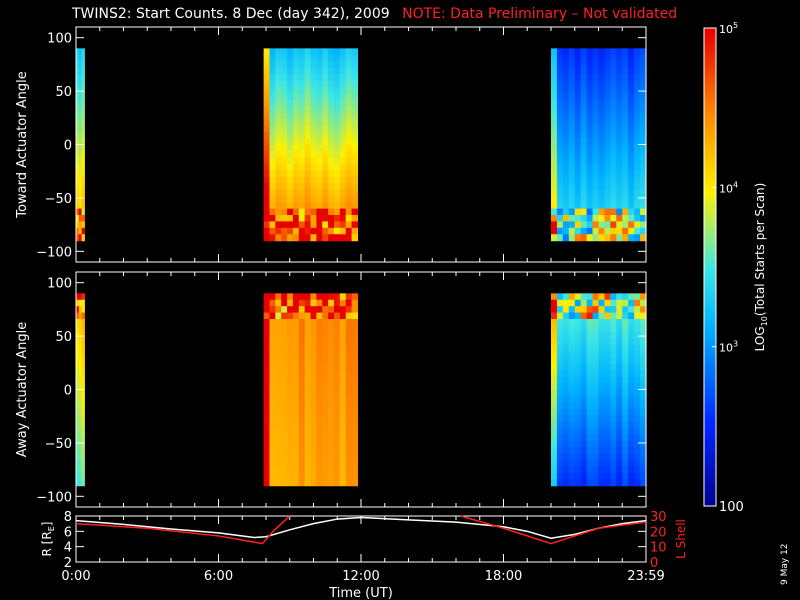  Describe the element at coordinates (728, 187) in the screenshot. I see `colorbar-tick-label-1: 104` at that location.